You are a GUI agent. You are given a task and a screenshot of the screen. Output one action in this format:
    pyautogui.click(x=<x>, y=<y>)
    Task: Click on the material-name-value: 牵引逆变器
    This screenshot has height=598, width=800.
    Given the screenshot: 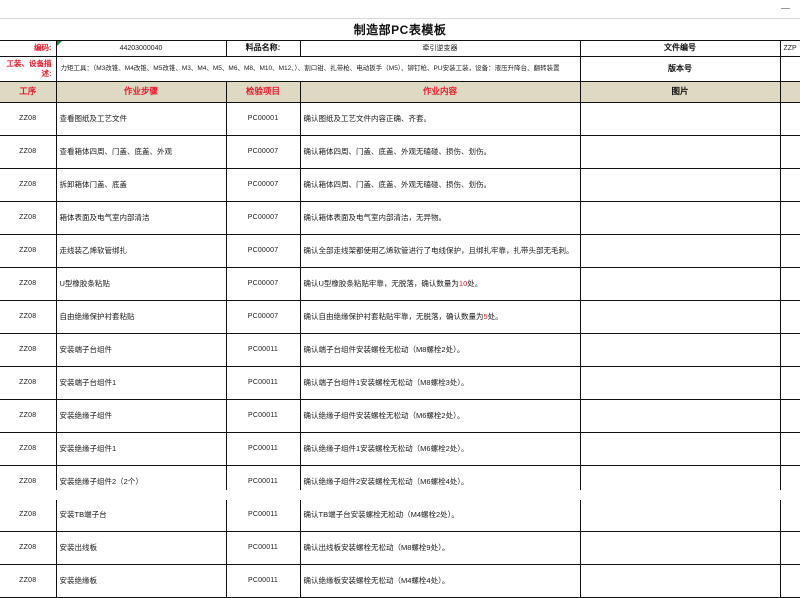 What is the action you would take?
    pyautogui.click(x=440, y=48)
    